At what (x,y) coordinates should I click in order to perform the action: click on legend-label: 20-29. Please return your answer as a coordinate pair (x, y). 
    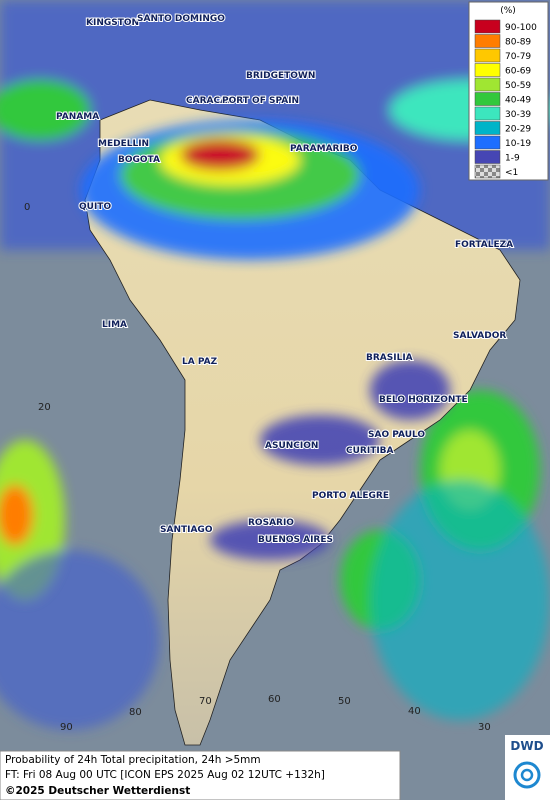
    Looking at the image, I should click on (518, 130).